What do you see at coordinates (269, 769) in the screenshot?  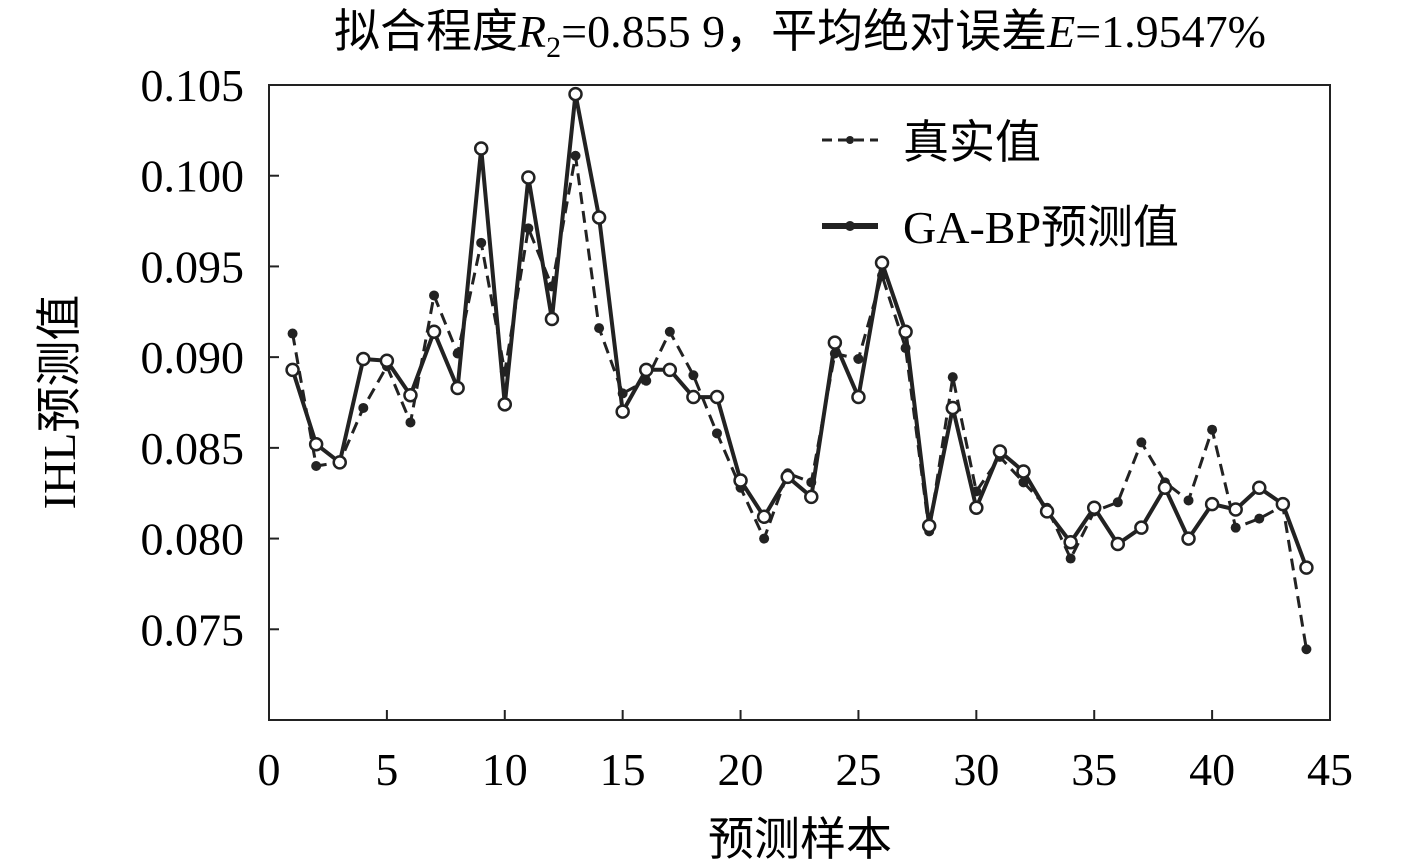 I see `x-tick-label: 0` at bounding box center [269, 769].